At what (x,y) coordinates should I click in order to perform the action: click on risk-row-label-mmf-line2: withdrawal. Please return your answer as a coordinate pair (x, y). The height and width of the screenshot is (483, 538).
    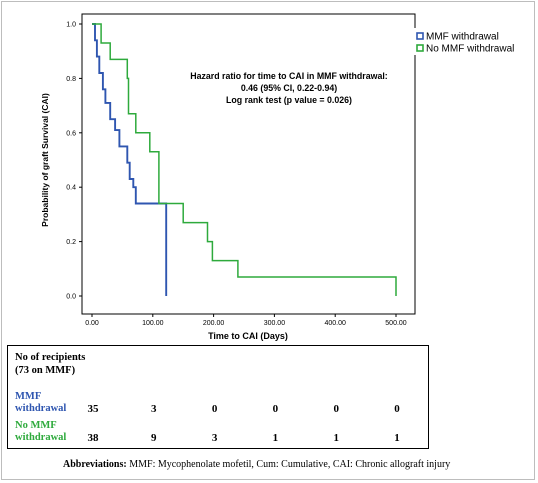
    Looking at the image, I should click on (41, 408).